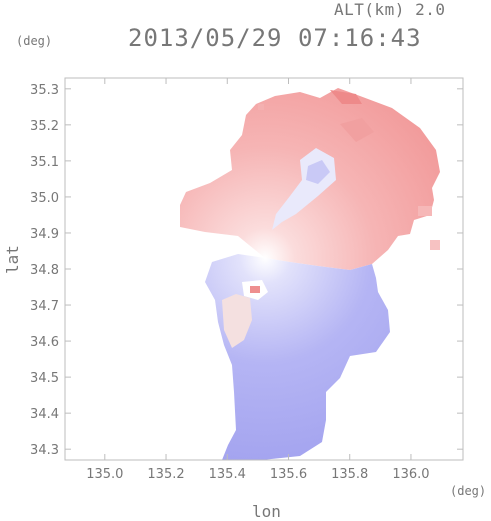  What do you see at coordinates (275, 38) in the screenshot?
I see `timestamp-title: 2013/05/29 07:16:43` at bounding box center [275, 38].